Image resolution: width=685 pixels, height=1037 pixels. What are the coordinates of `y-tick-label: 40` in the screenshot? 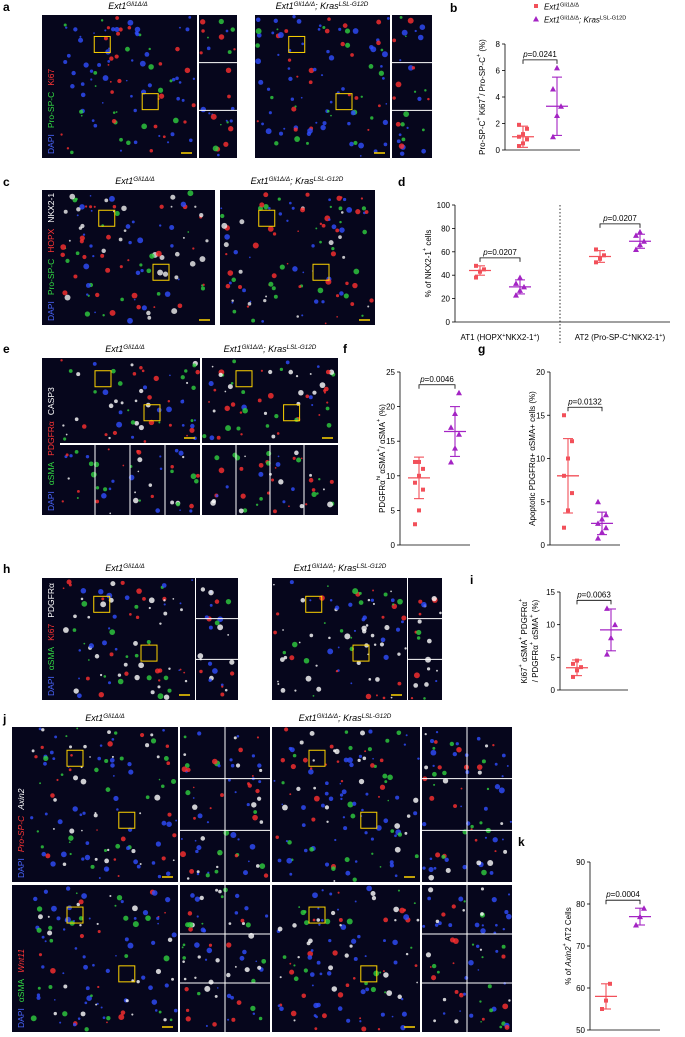 It's located at (445, 275).